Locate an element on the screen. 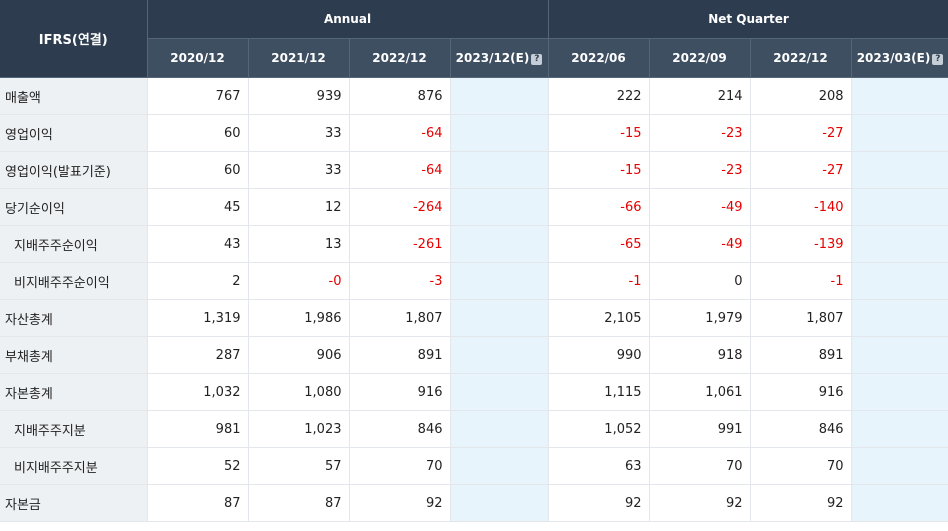 This screenshot has width=948, height=531. row-label: 영업이익 is located at coordinates (74, 133).